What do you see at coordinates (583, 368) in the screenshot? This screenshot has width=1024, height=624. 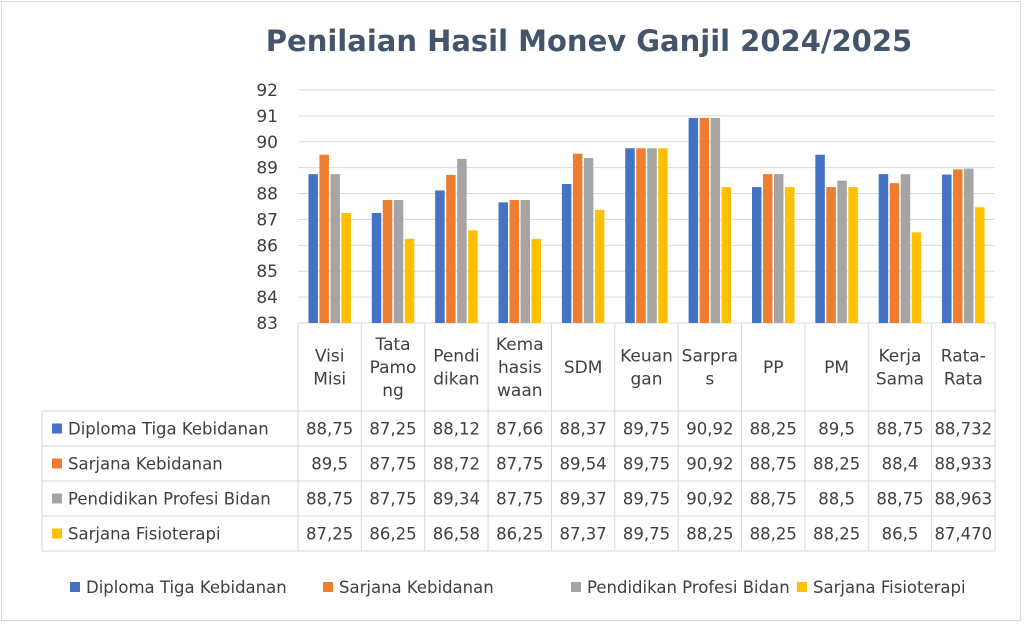 I see `category-label: SDM` at bounding box center [583, 368].